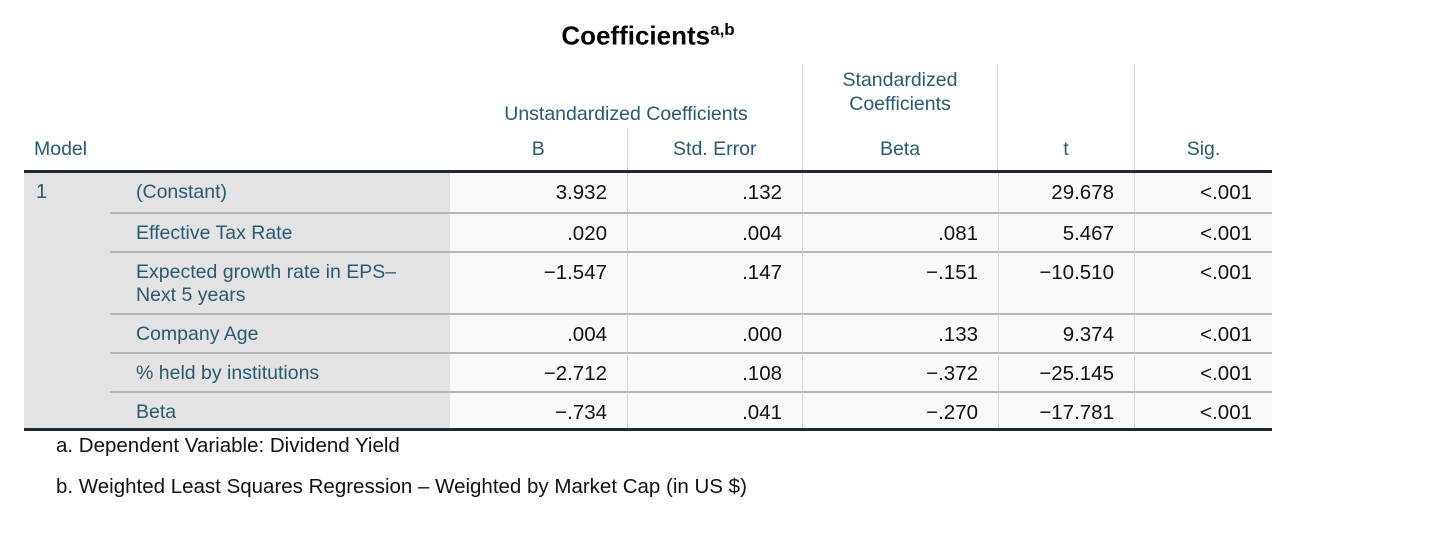  What do you see at coordinates (900, 92) in the screenshot?
I see `column-group-standardized-label: Standardized Coefficients` at bounding box center [900, 92].